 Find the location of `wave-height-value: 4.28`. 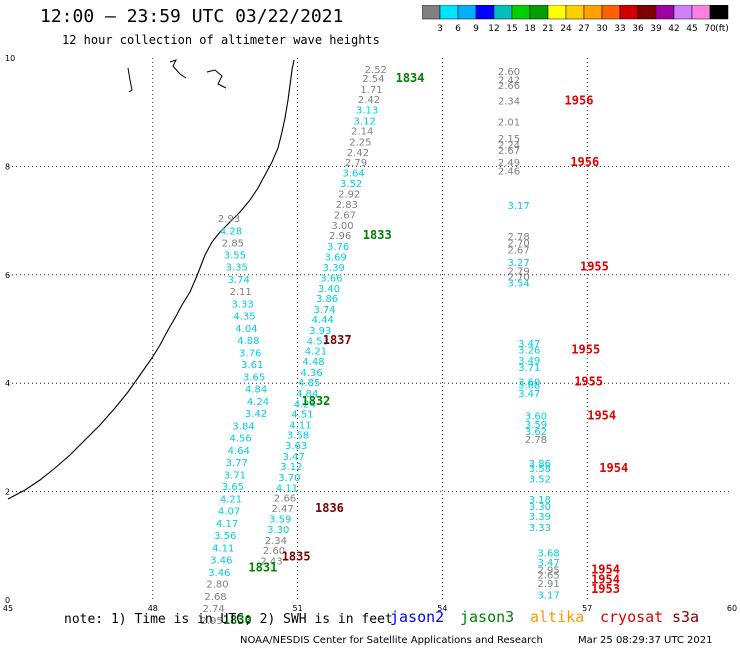

wave-height-value: 4.28 is located at coordinates (231, 231).